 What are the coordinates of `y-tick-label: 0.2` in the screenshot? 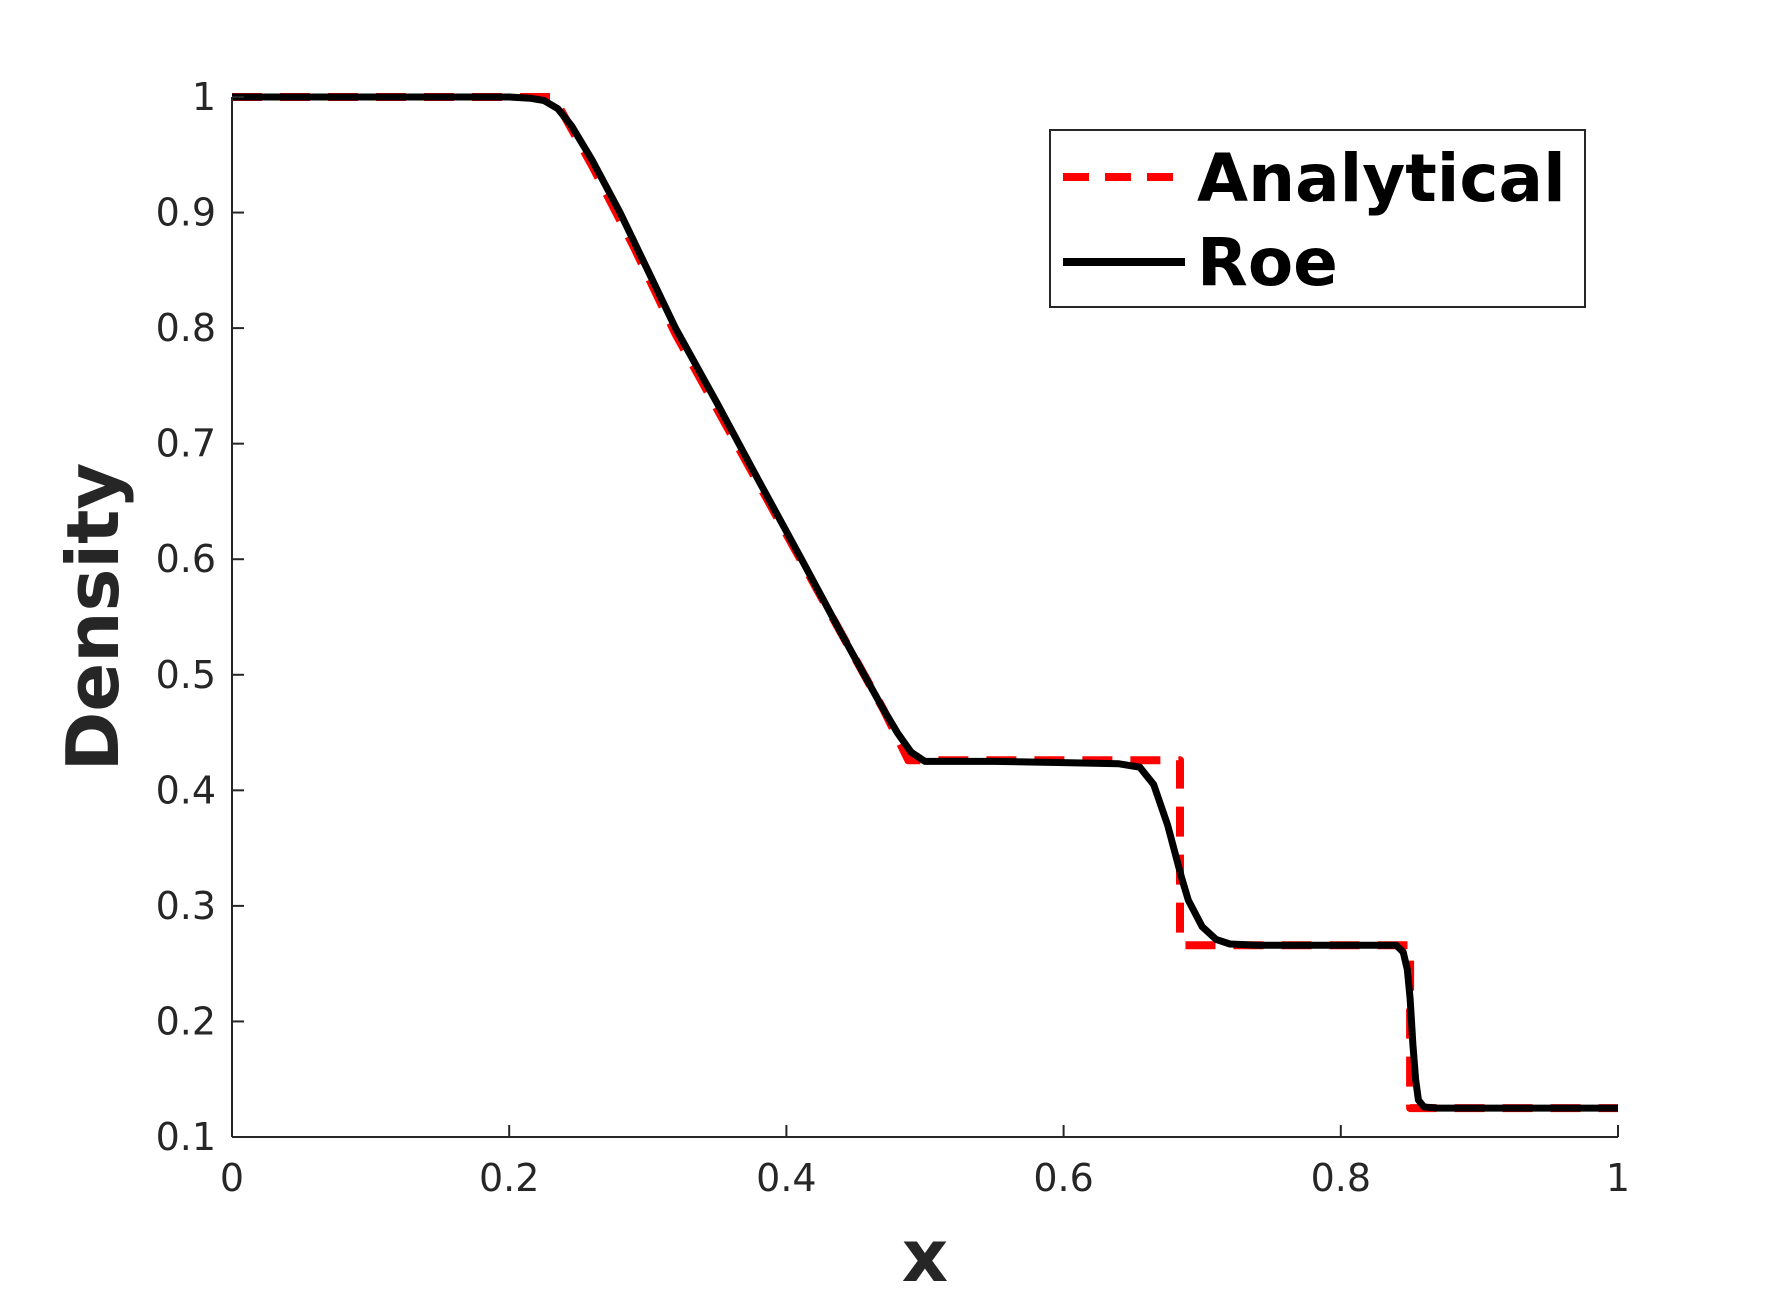 It's located at (186, 1021).